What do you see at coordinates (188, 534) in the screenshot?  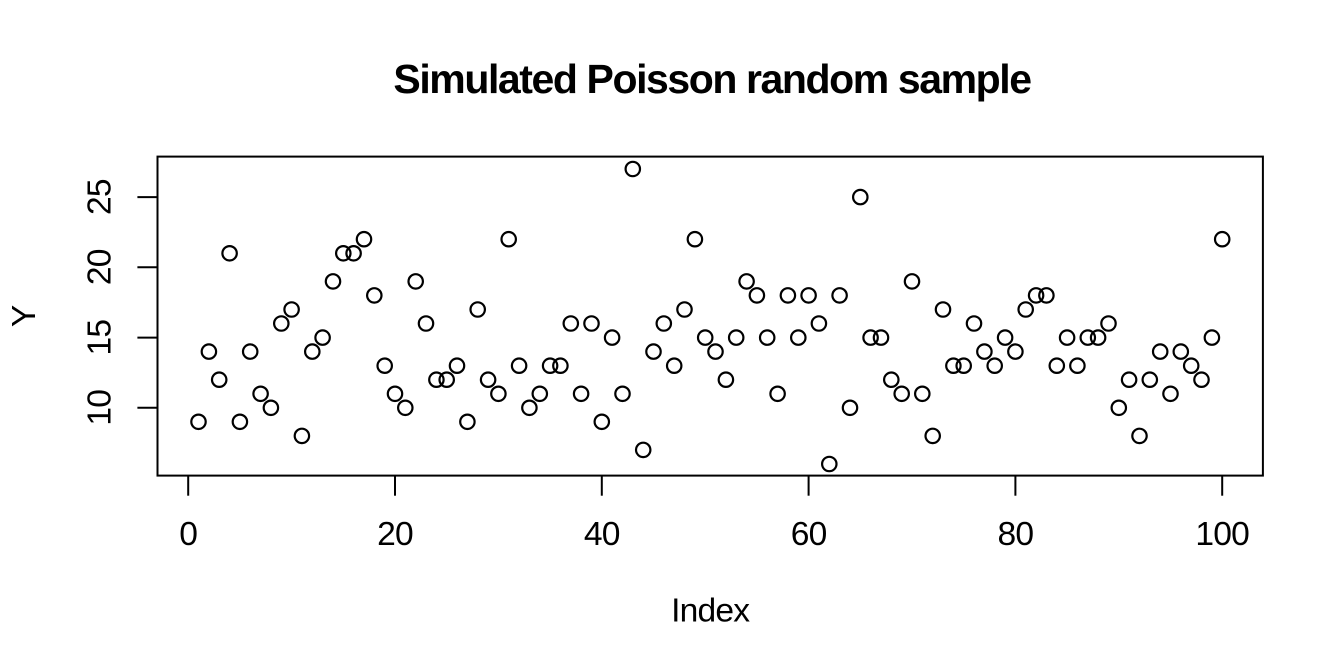 I see `svg-text: 0` at bounding box center [188, 534].